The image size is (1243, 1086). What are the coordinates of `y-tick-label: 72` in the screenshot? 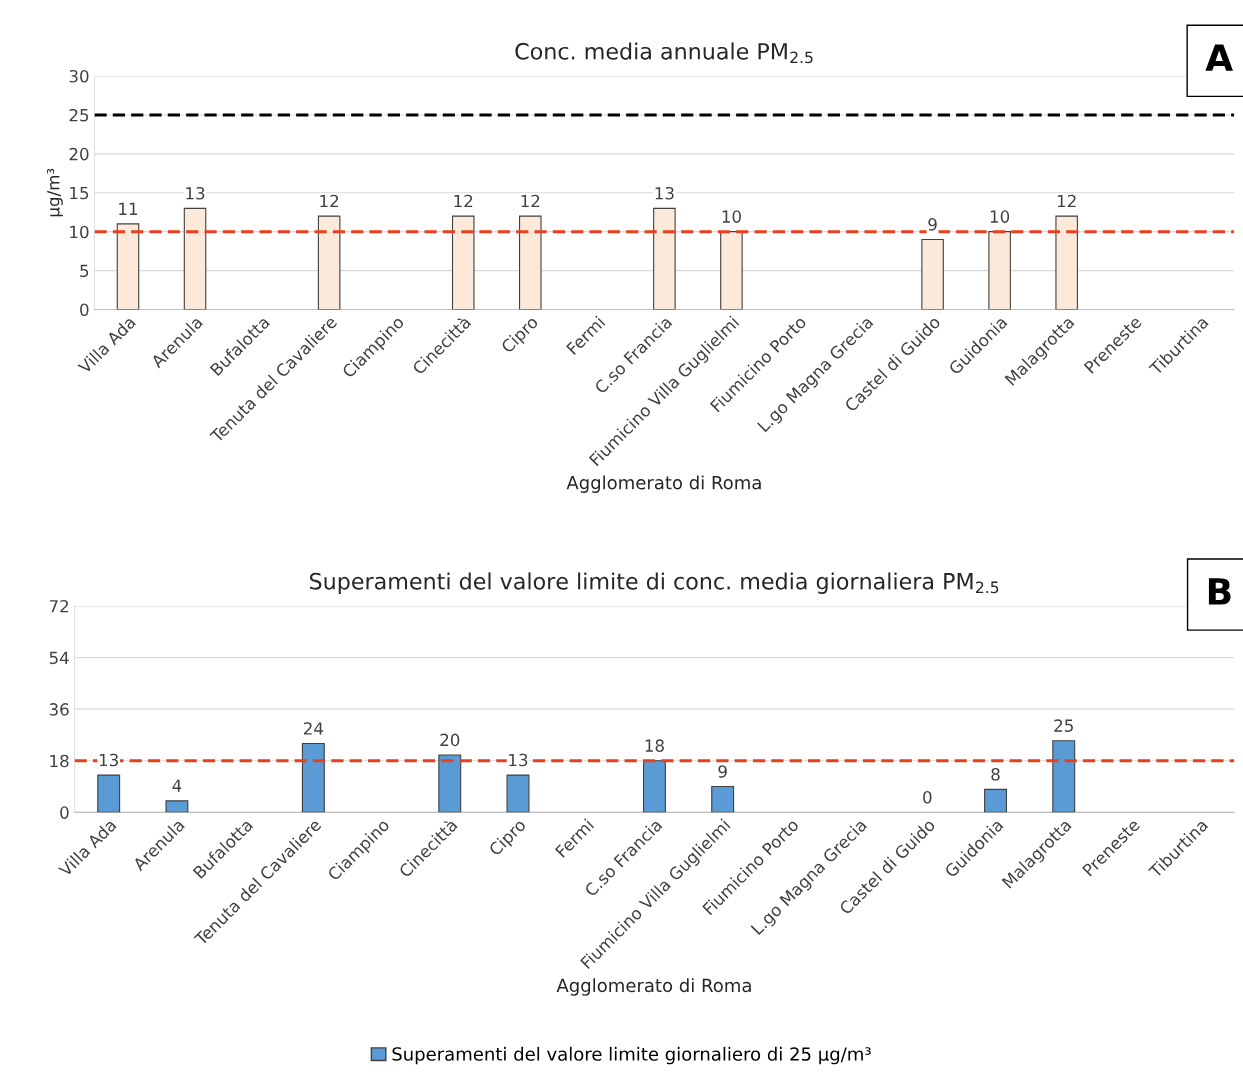 It's located at (59, 606).